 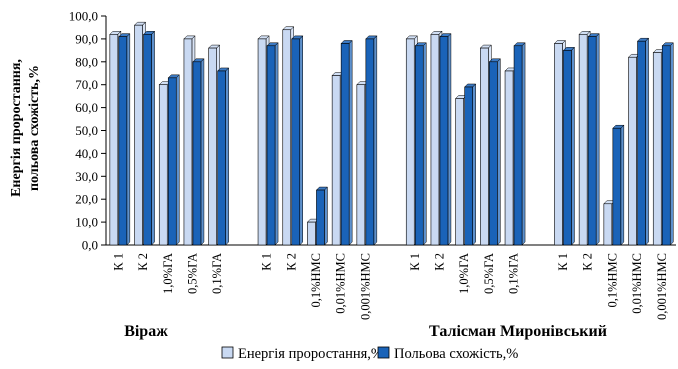 I want to click on y-tick-label: 10,0, so click(x=86, y=222).